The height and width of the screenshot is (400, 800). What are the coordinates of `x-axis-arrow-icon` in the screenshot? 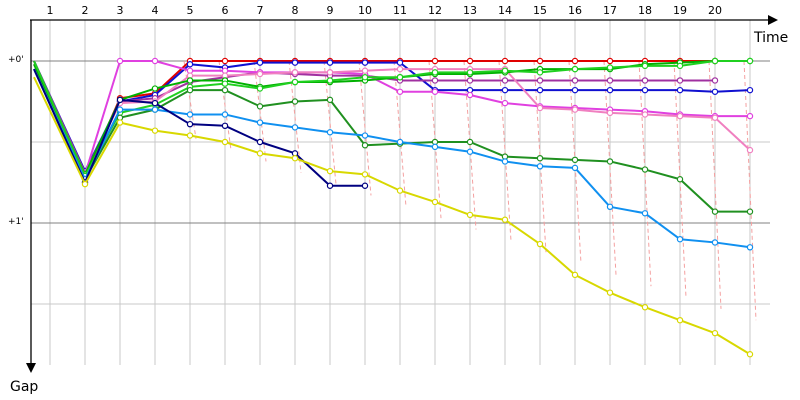 It's located at (773, 20).